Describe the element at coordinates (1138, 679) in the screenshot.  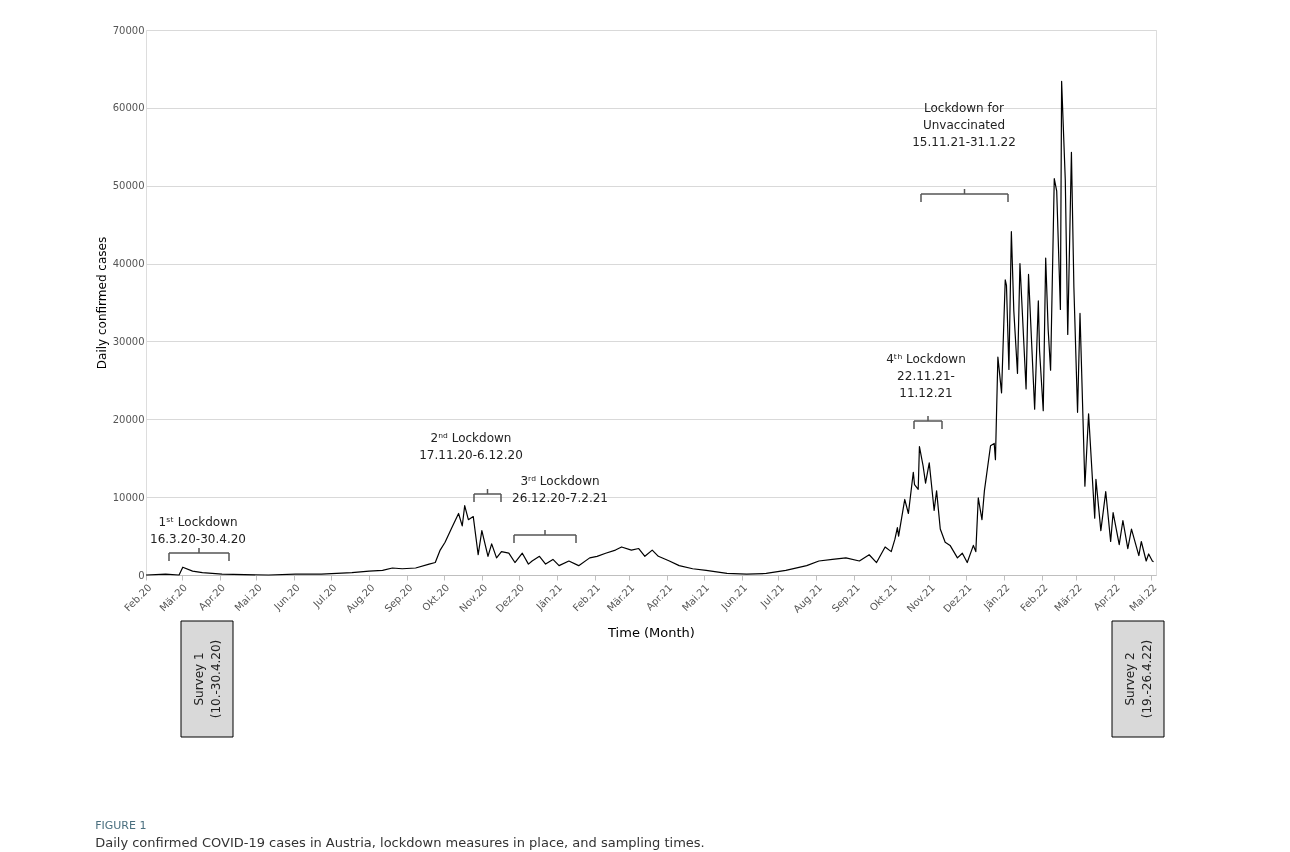
I see `text: Survey 2 (19.-26.4.22)` at that location.